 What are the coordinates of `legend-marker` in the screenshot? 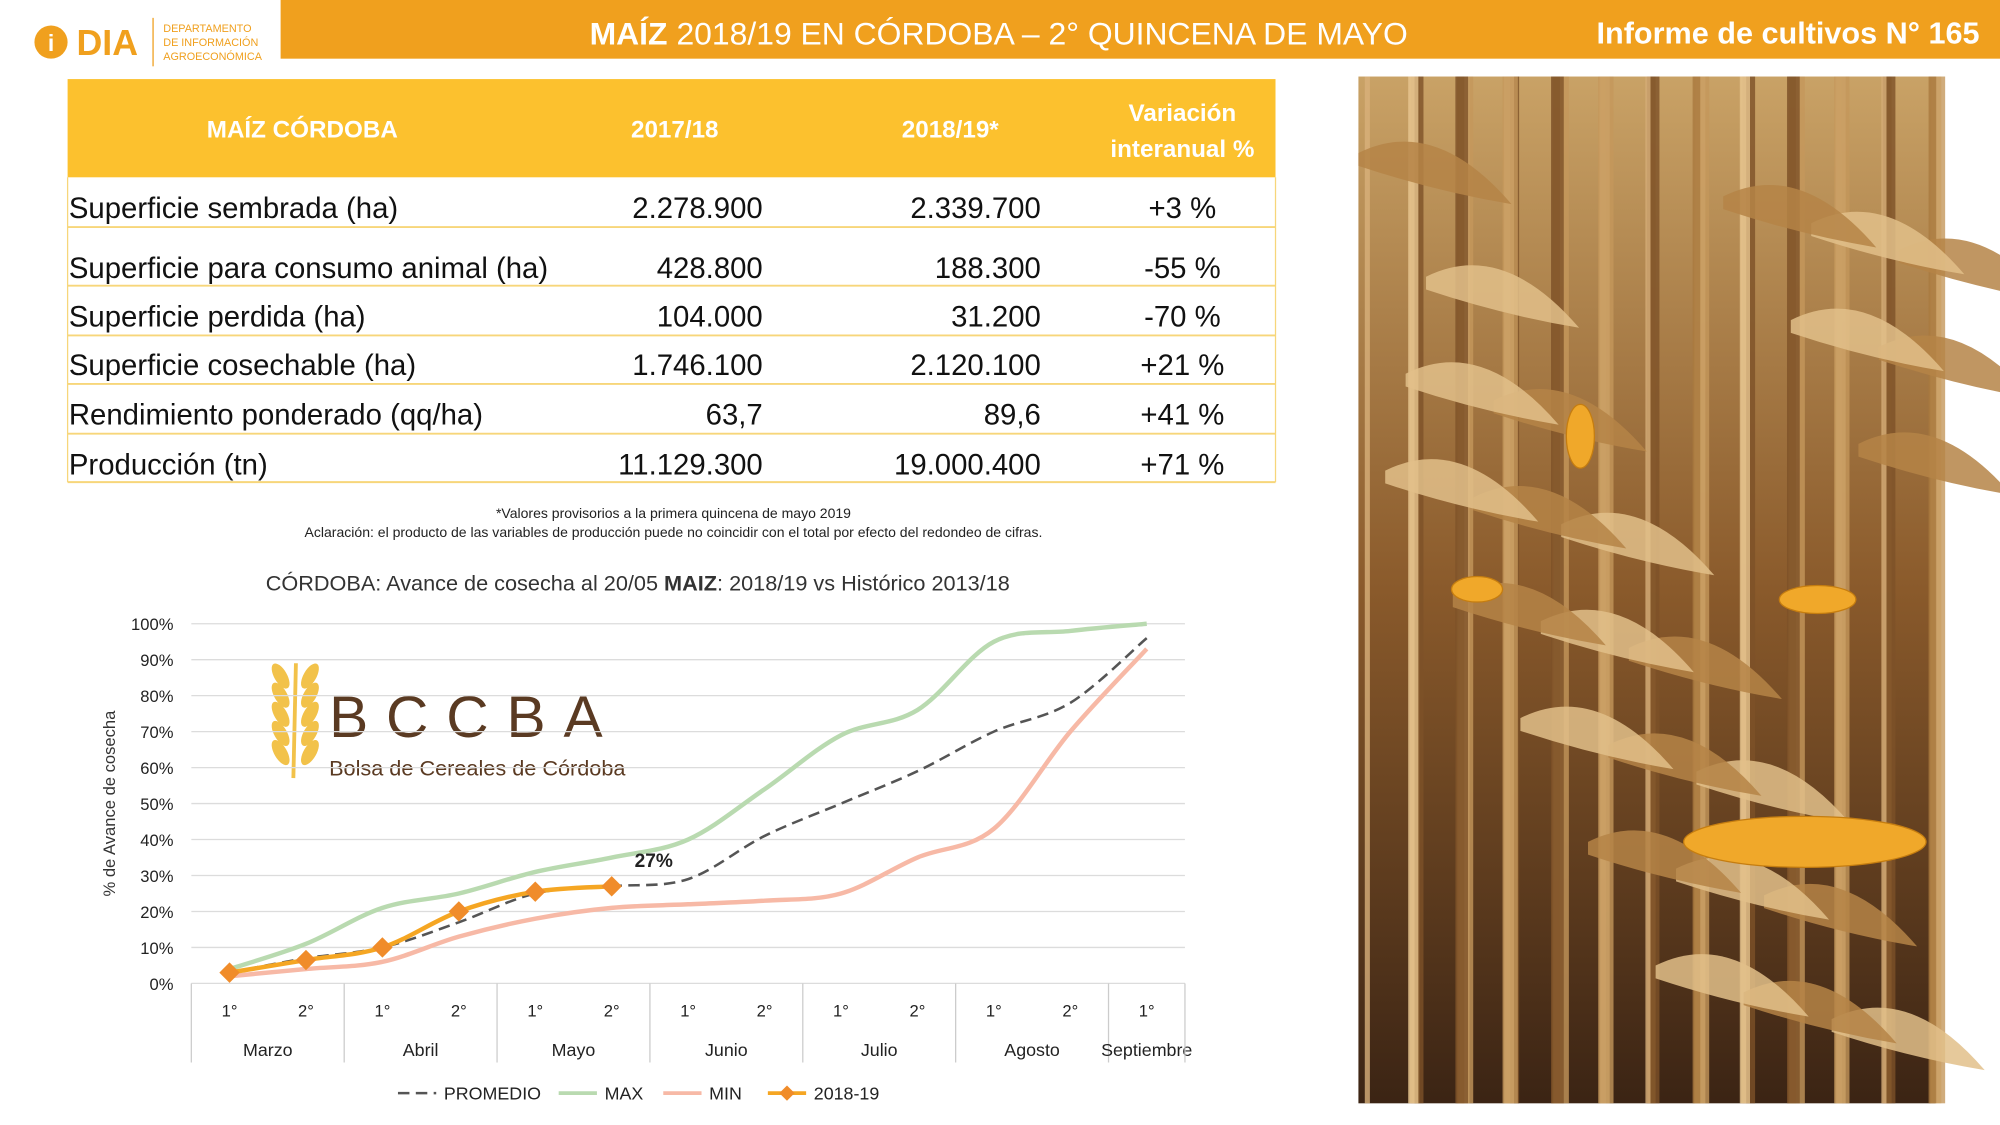 It's located at (787, 1093).